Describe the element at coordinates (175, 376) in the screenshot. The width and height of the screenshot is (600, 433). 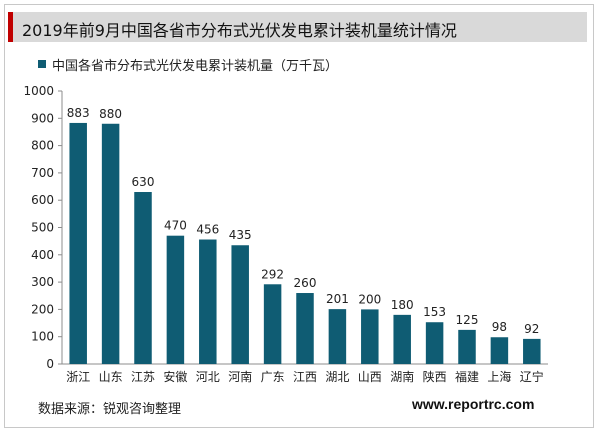
I see `x-category-label: 安徽` at that location.